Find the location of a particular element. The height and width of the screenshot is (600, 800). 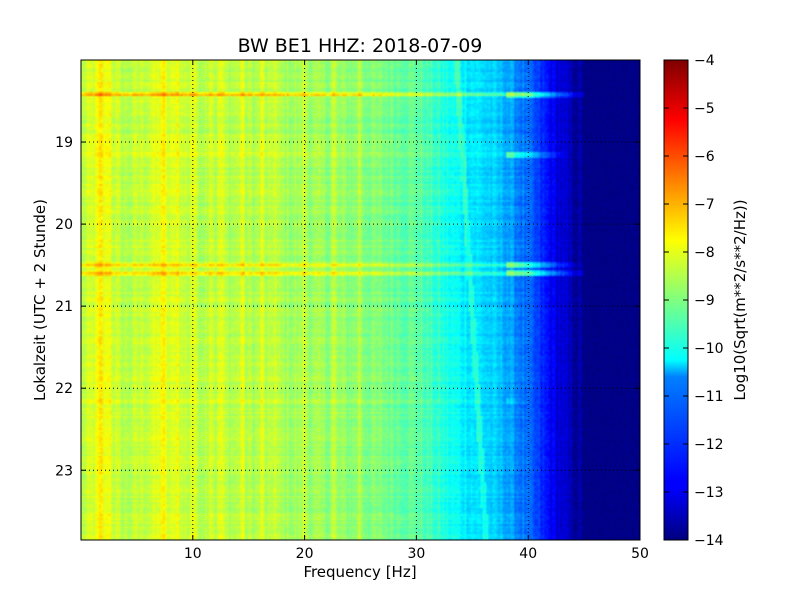

x-tick-label: 50 is located at coordinates (640, 554).